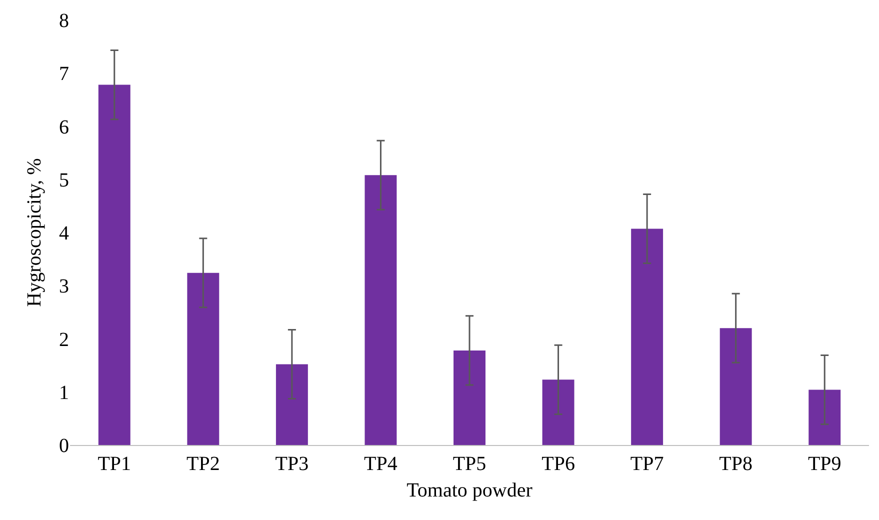 This screenshot has height=520, width=879. I want to click on x-tick-label: TP6, so click(558, 464).